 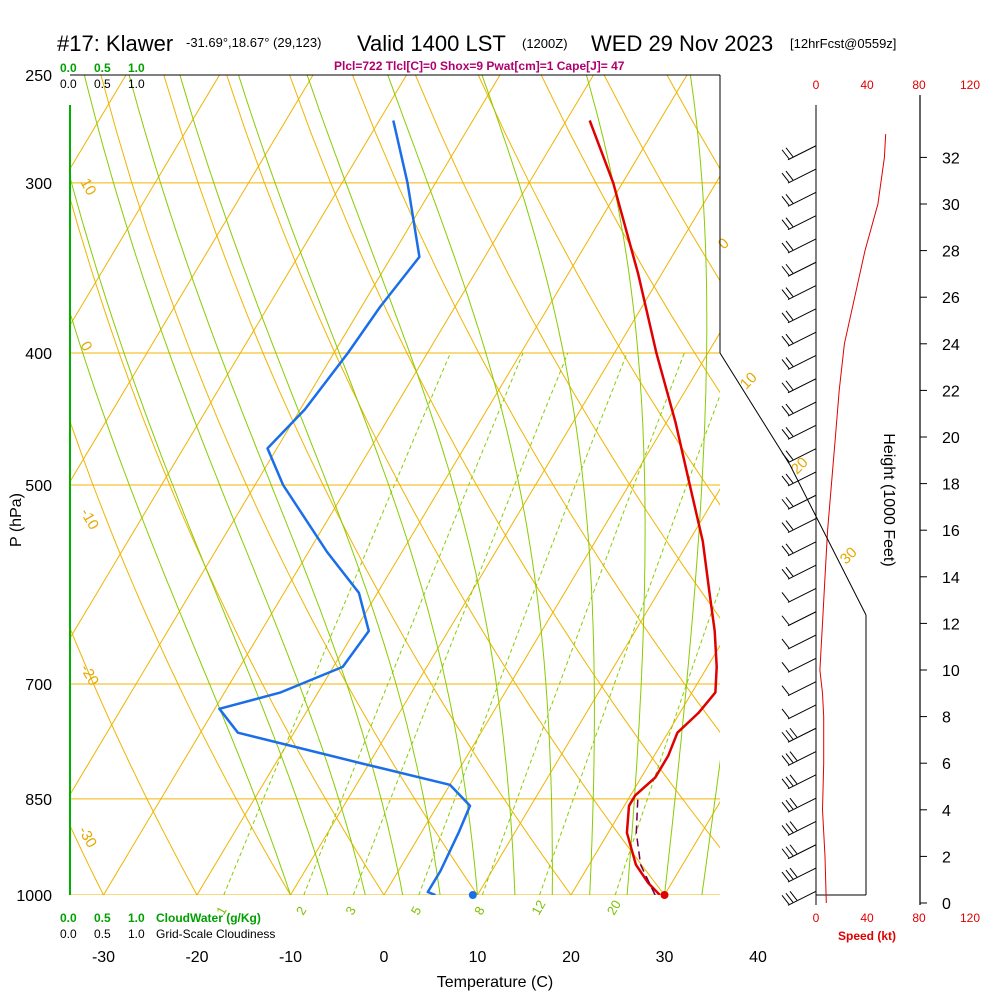 I want to click on height-tick-label: 0, so click(x=946, y=904).